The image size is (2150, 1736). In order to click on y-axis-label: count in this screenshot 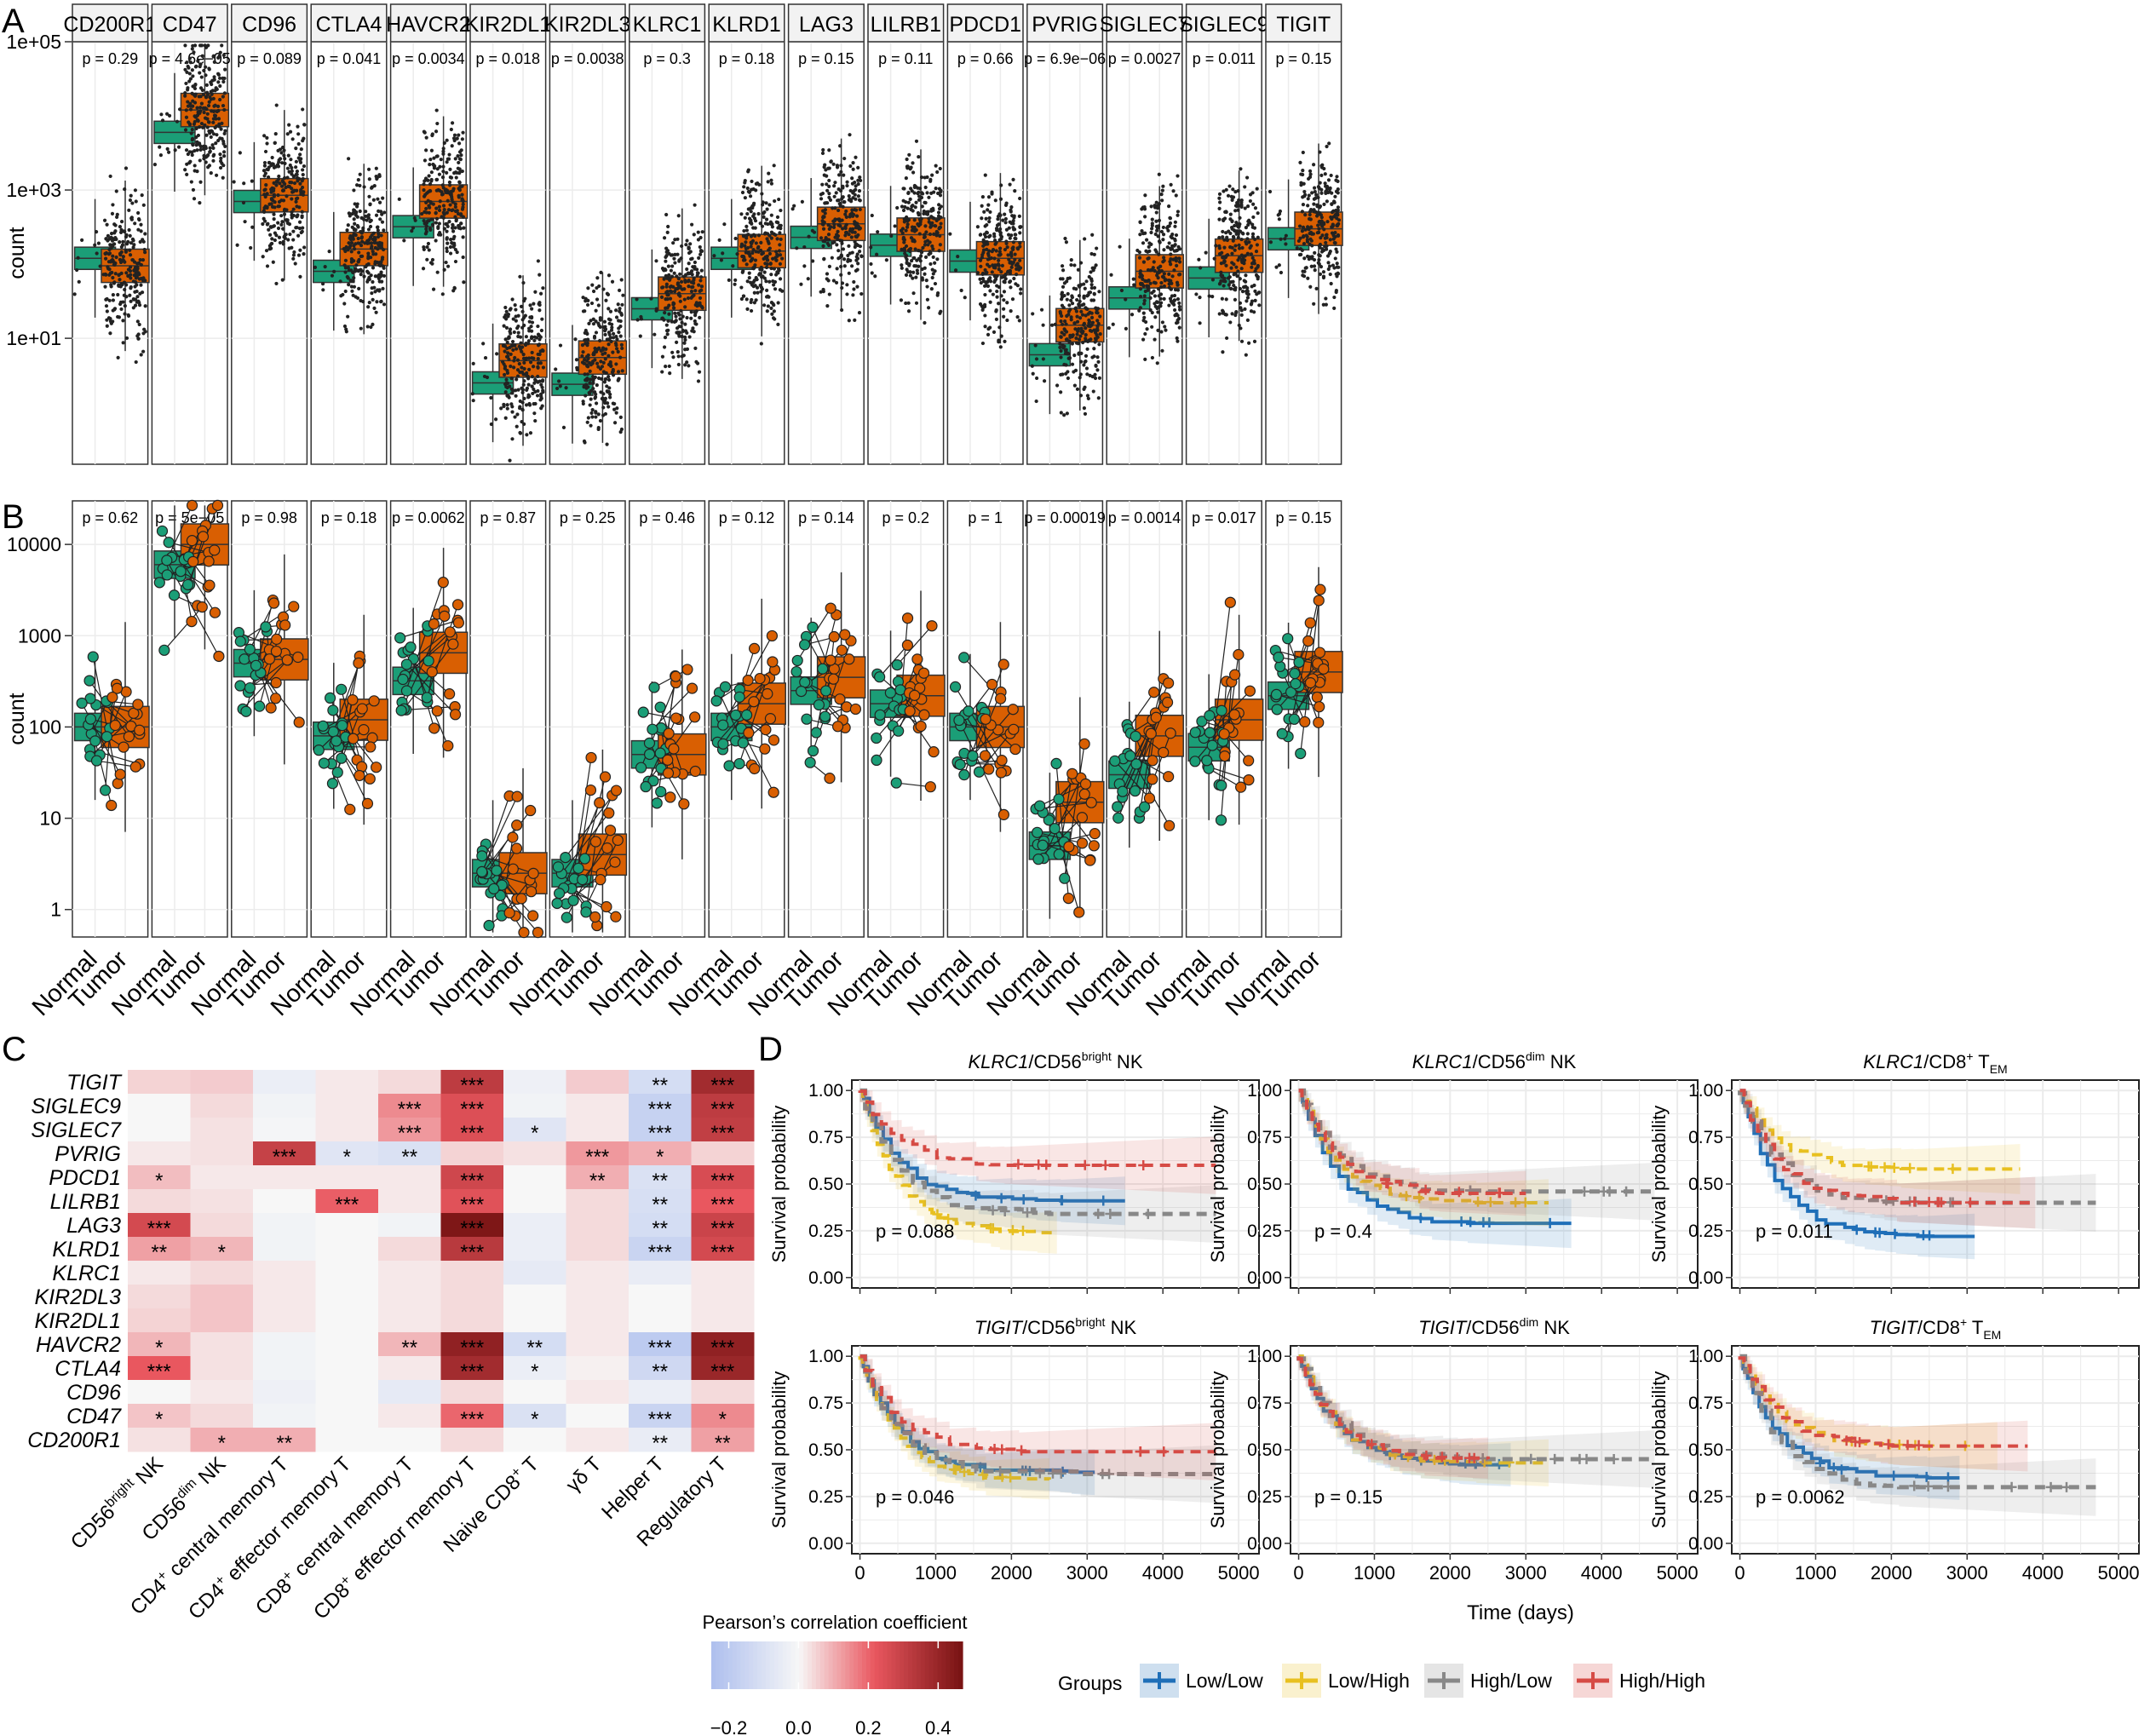, I will do `click(17, 253)`.